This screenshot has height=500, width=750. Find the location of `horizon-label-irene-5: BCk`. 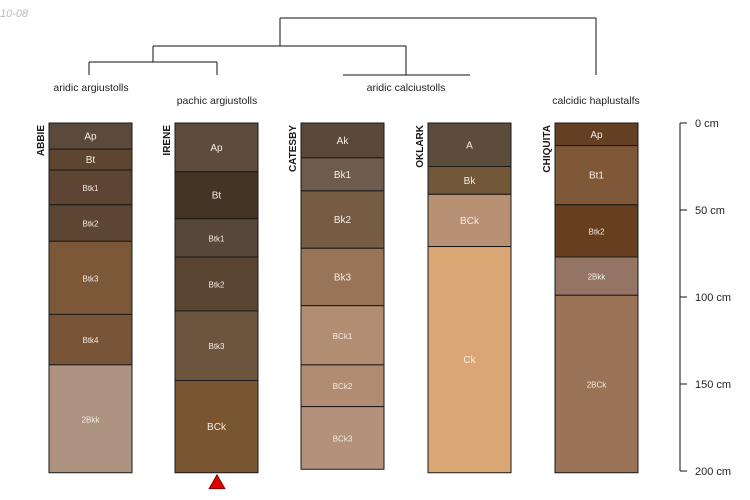

horizon-label-irene-5: BCk is located at coordinates (217, 427).